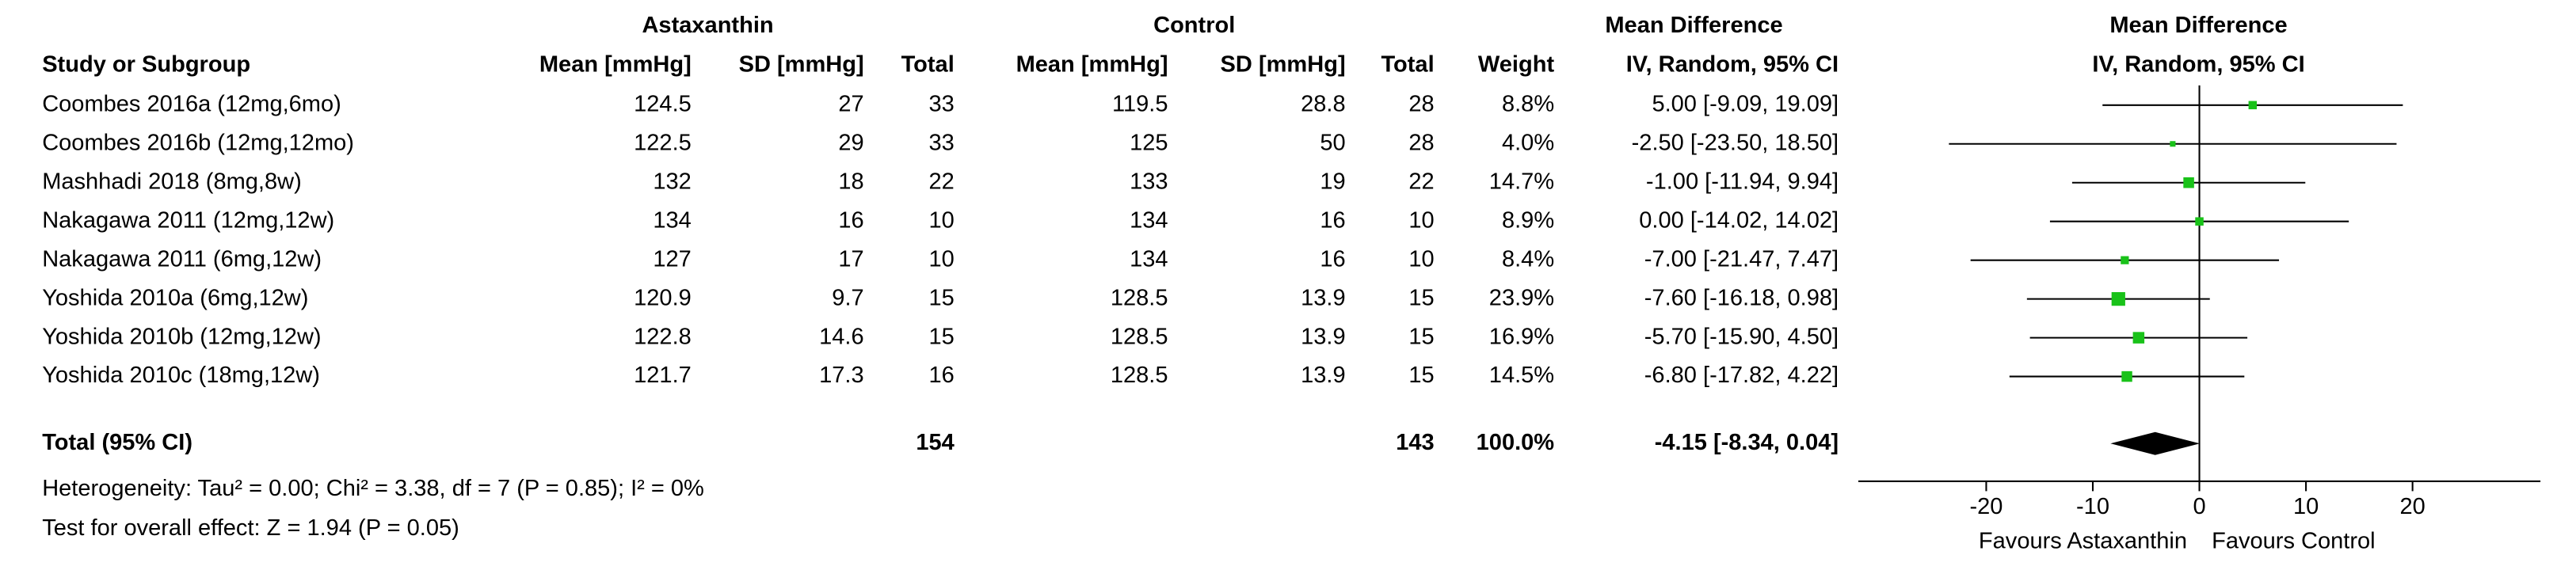 This screenshot has width=2576, height=570. I want to click on x-tick-label: -10, so click(2093, 506).